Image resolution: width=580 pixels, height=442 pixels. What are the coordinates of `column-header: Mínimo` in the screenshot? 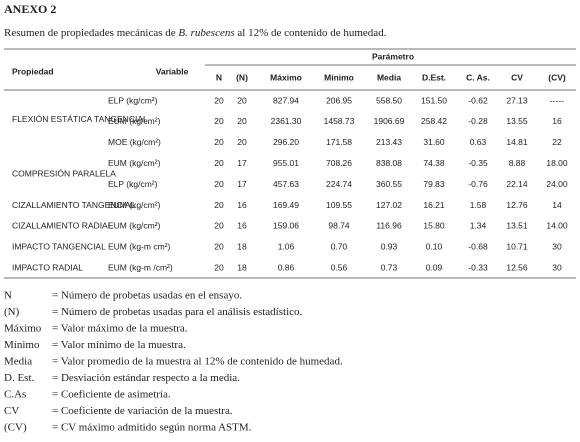 It's located at (339, 77).